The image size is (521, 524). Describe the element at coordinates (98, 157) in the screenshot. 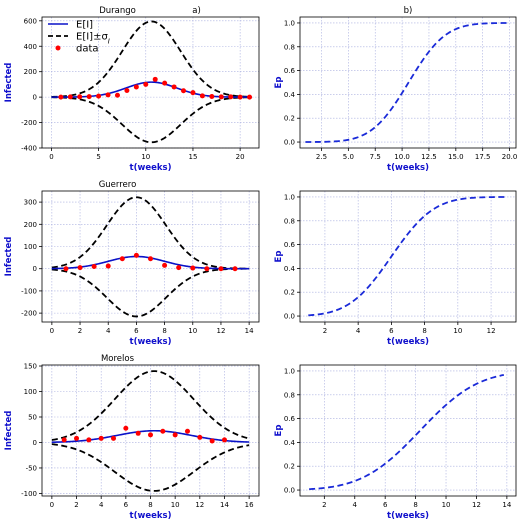

I see `x-tick-label: 5` at that location.